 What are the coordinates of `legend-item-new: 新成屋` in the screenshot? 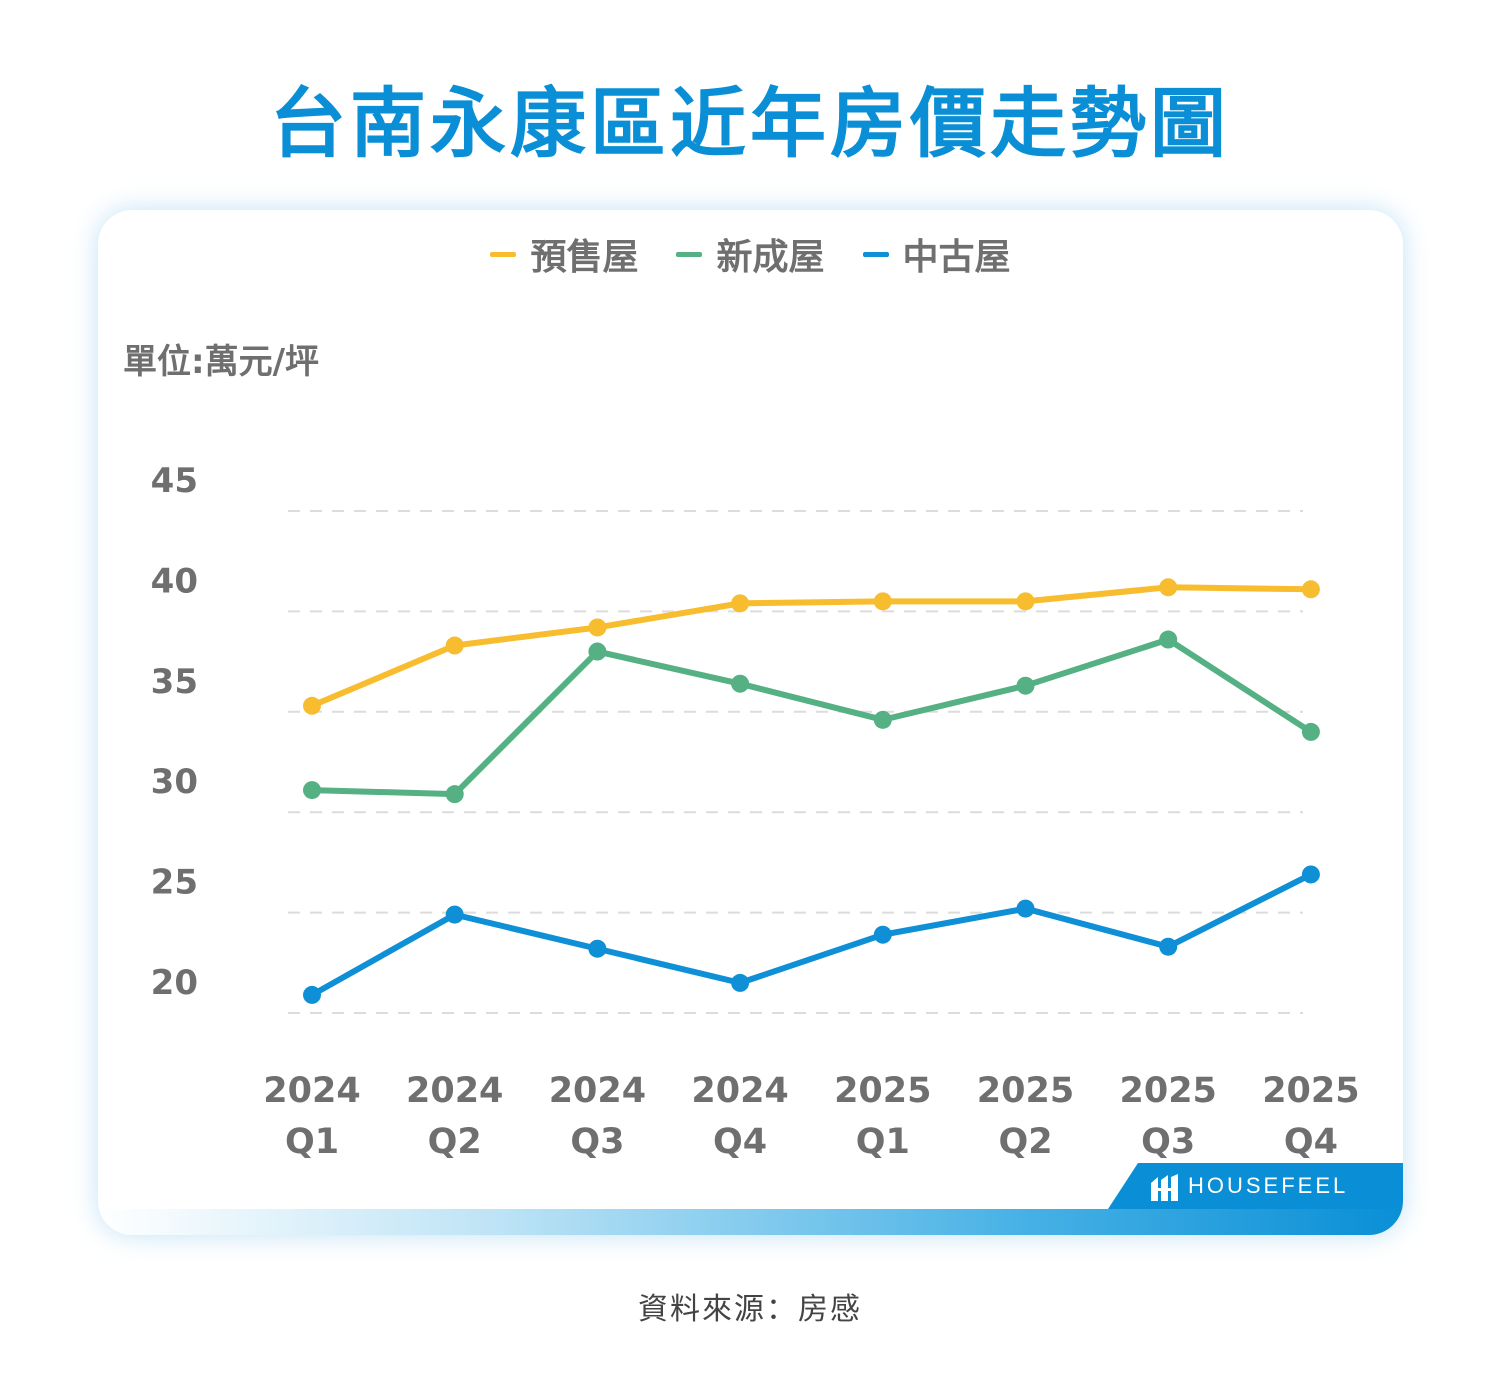 It's located at (750, 254).